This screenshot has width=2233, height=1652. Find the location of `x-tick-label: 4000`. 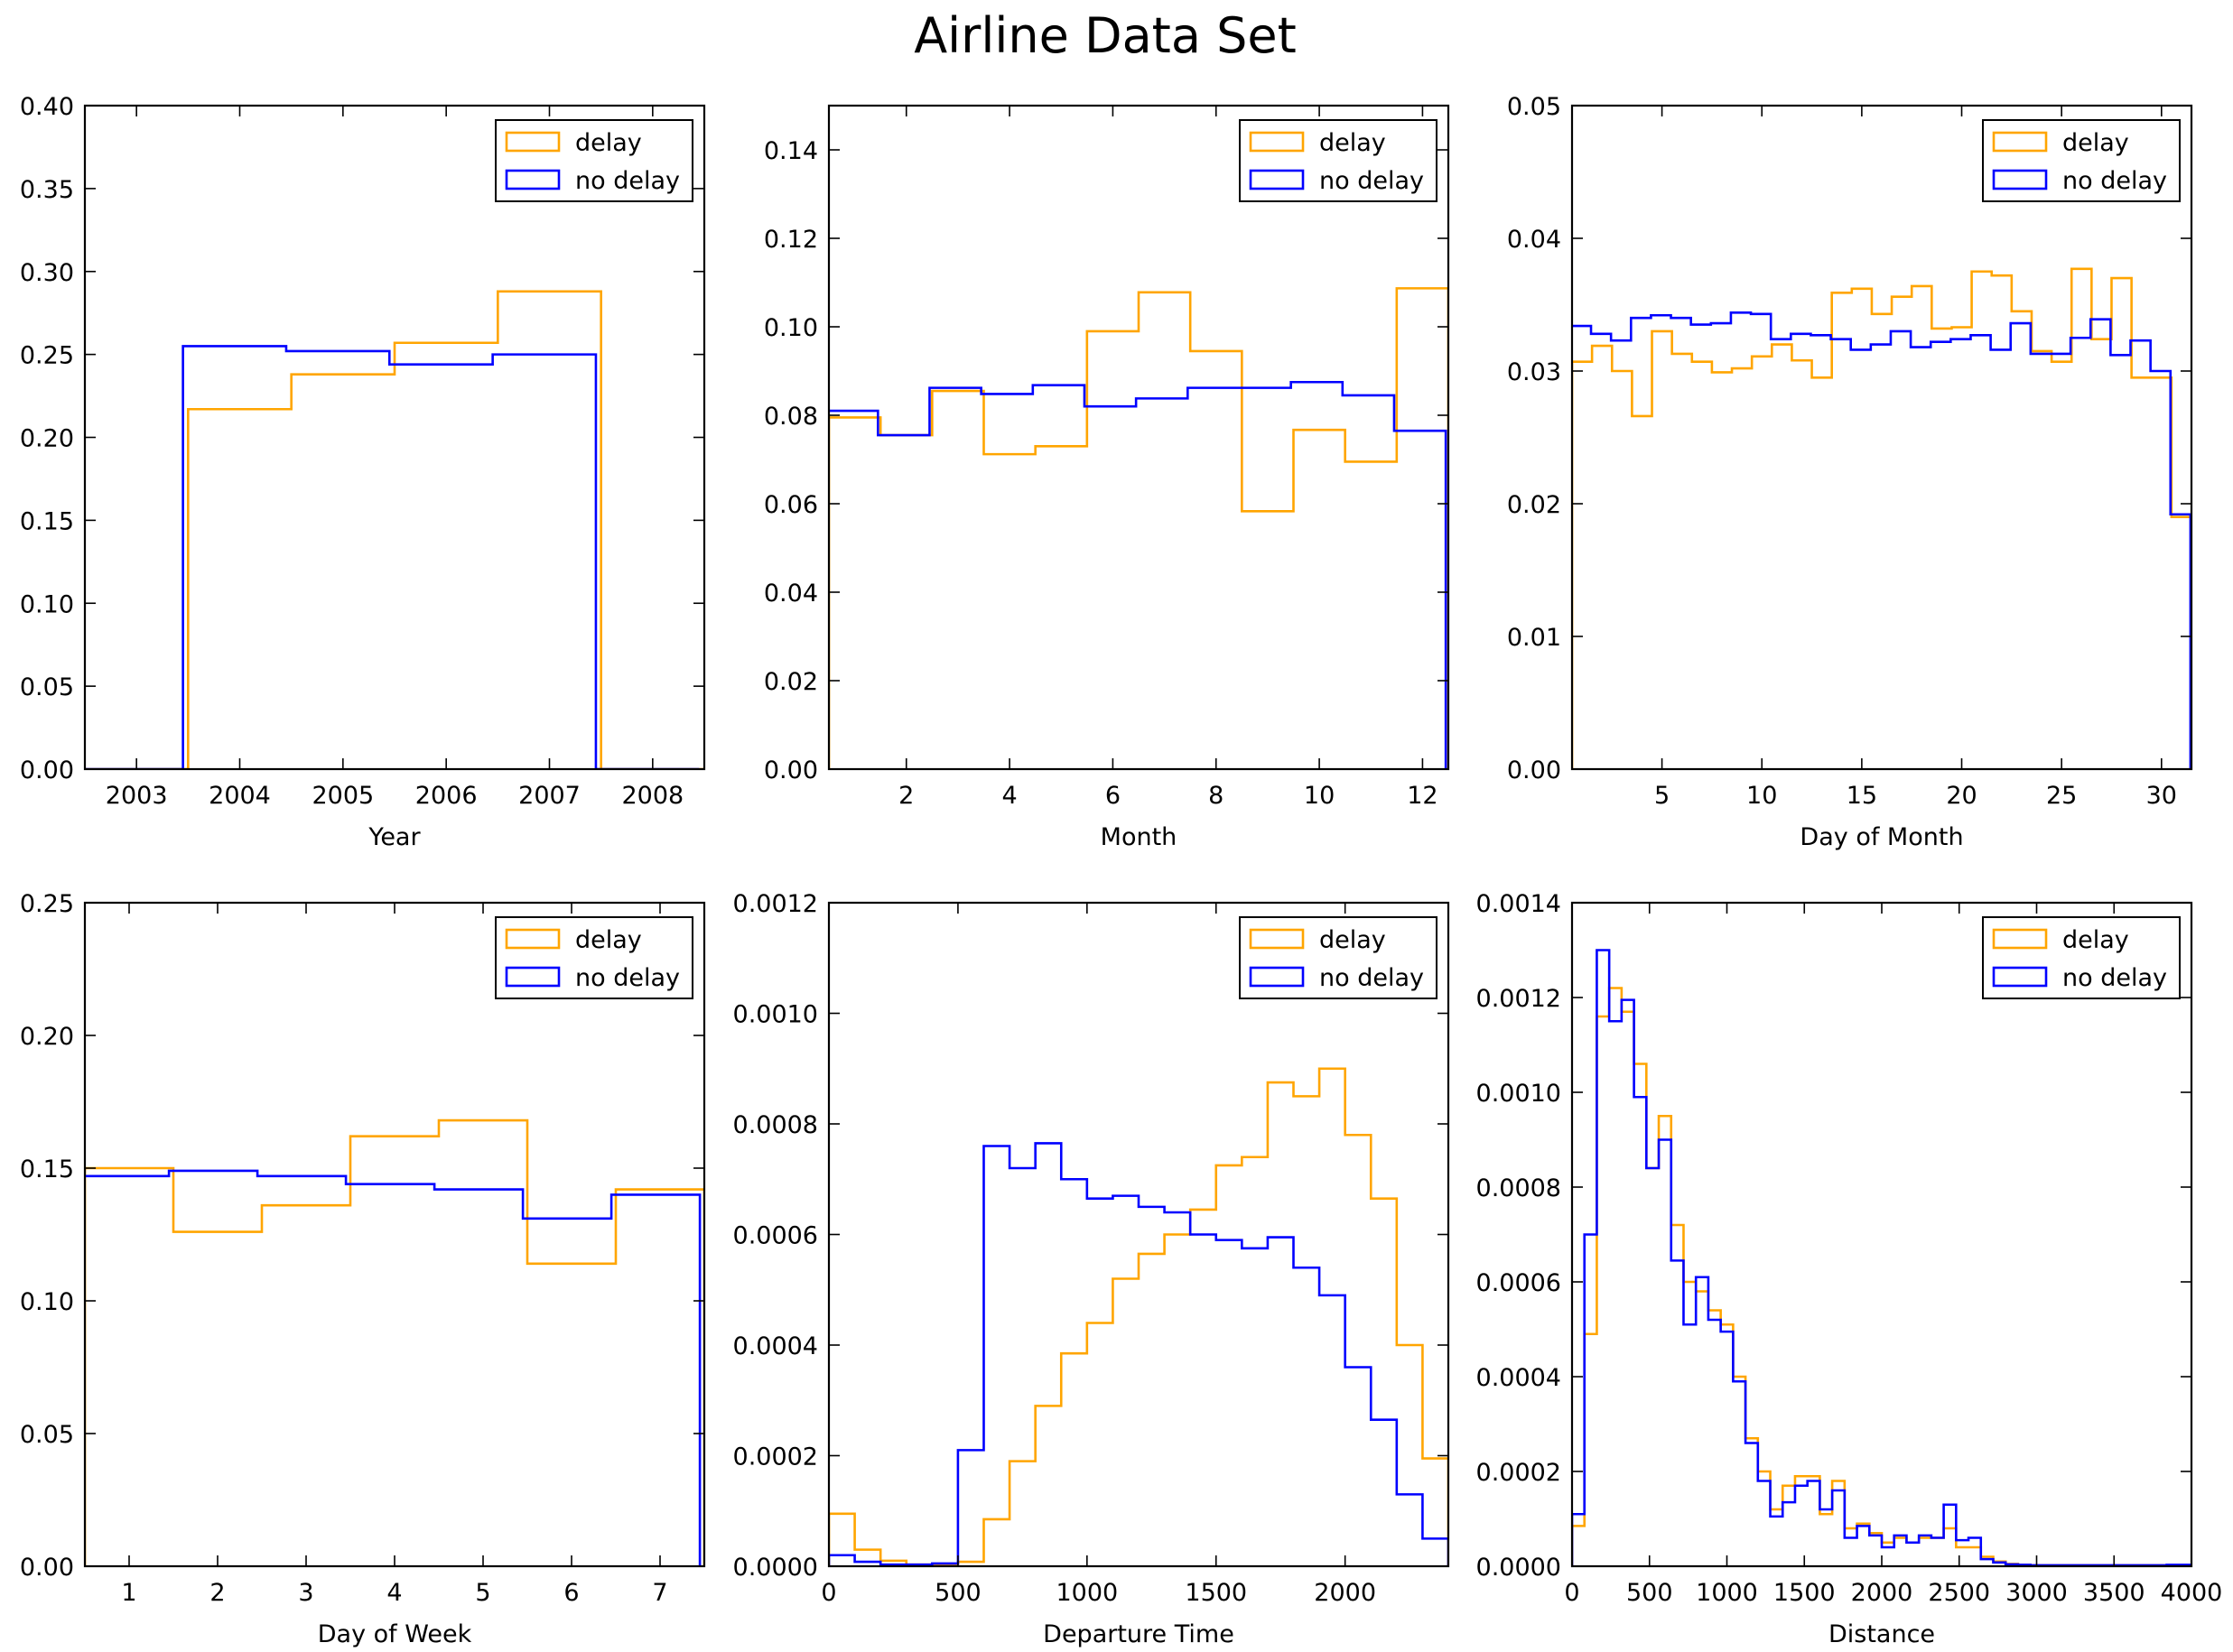

x-tick-label: 4000 is located at coordinates (2192, 1593).